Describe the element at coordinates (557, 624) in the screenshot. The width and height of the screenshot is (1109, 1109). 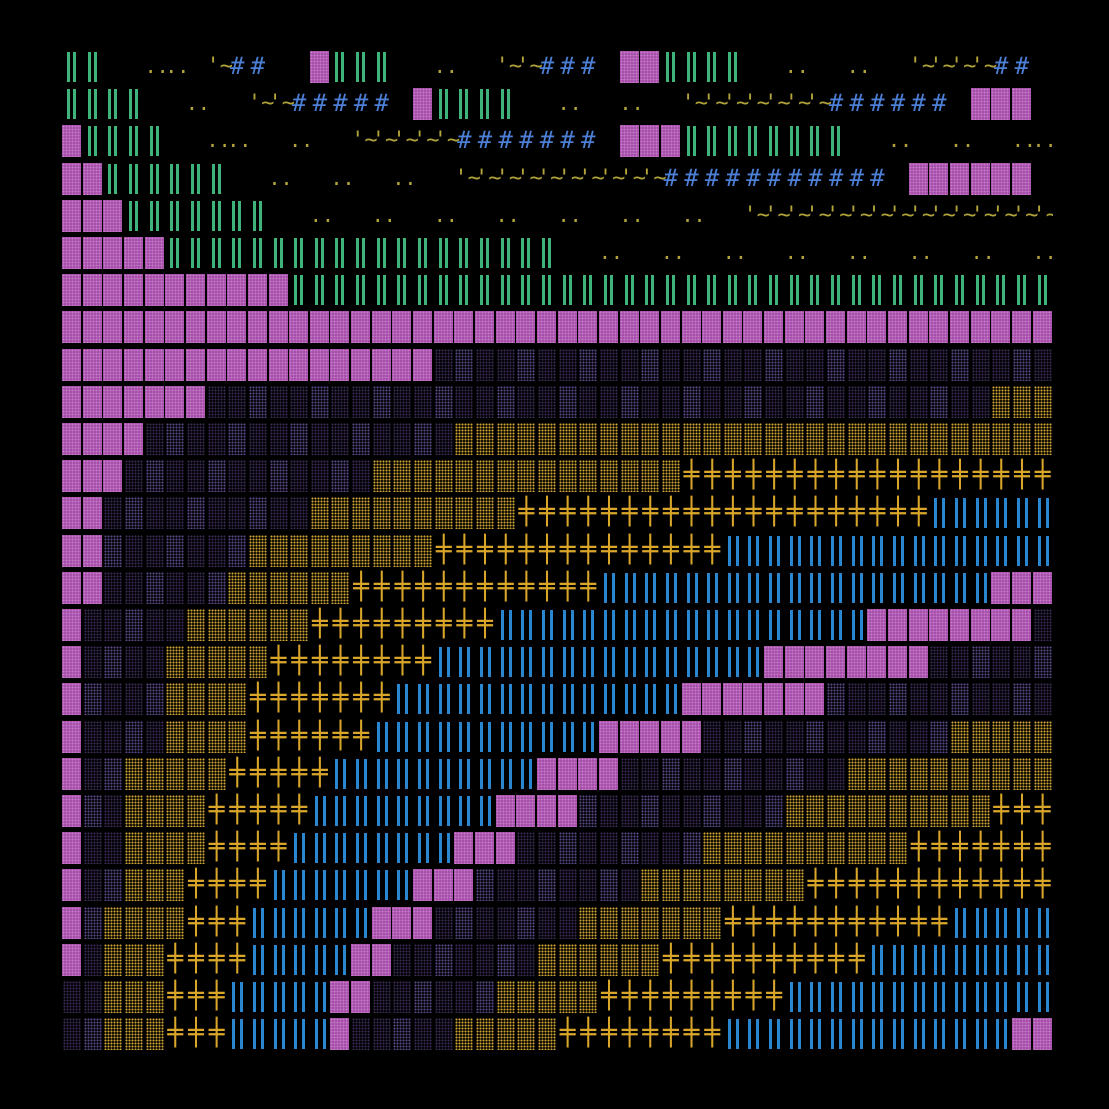
I see `art-row: ╪ ╪ ╪ ╪ ╪ ╪ ╪ ╪ ╪` at that location.